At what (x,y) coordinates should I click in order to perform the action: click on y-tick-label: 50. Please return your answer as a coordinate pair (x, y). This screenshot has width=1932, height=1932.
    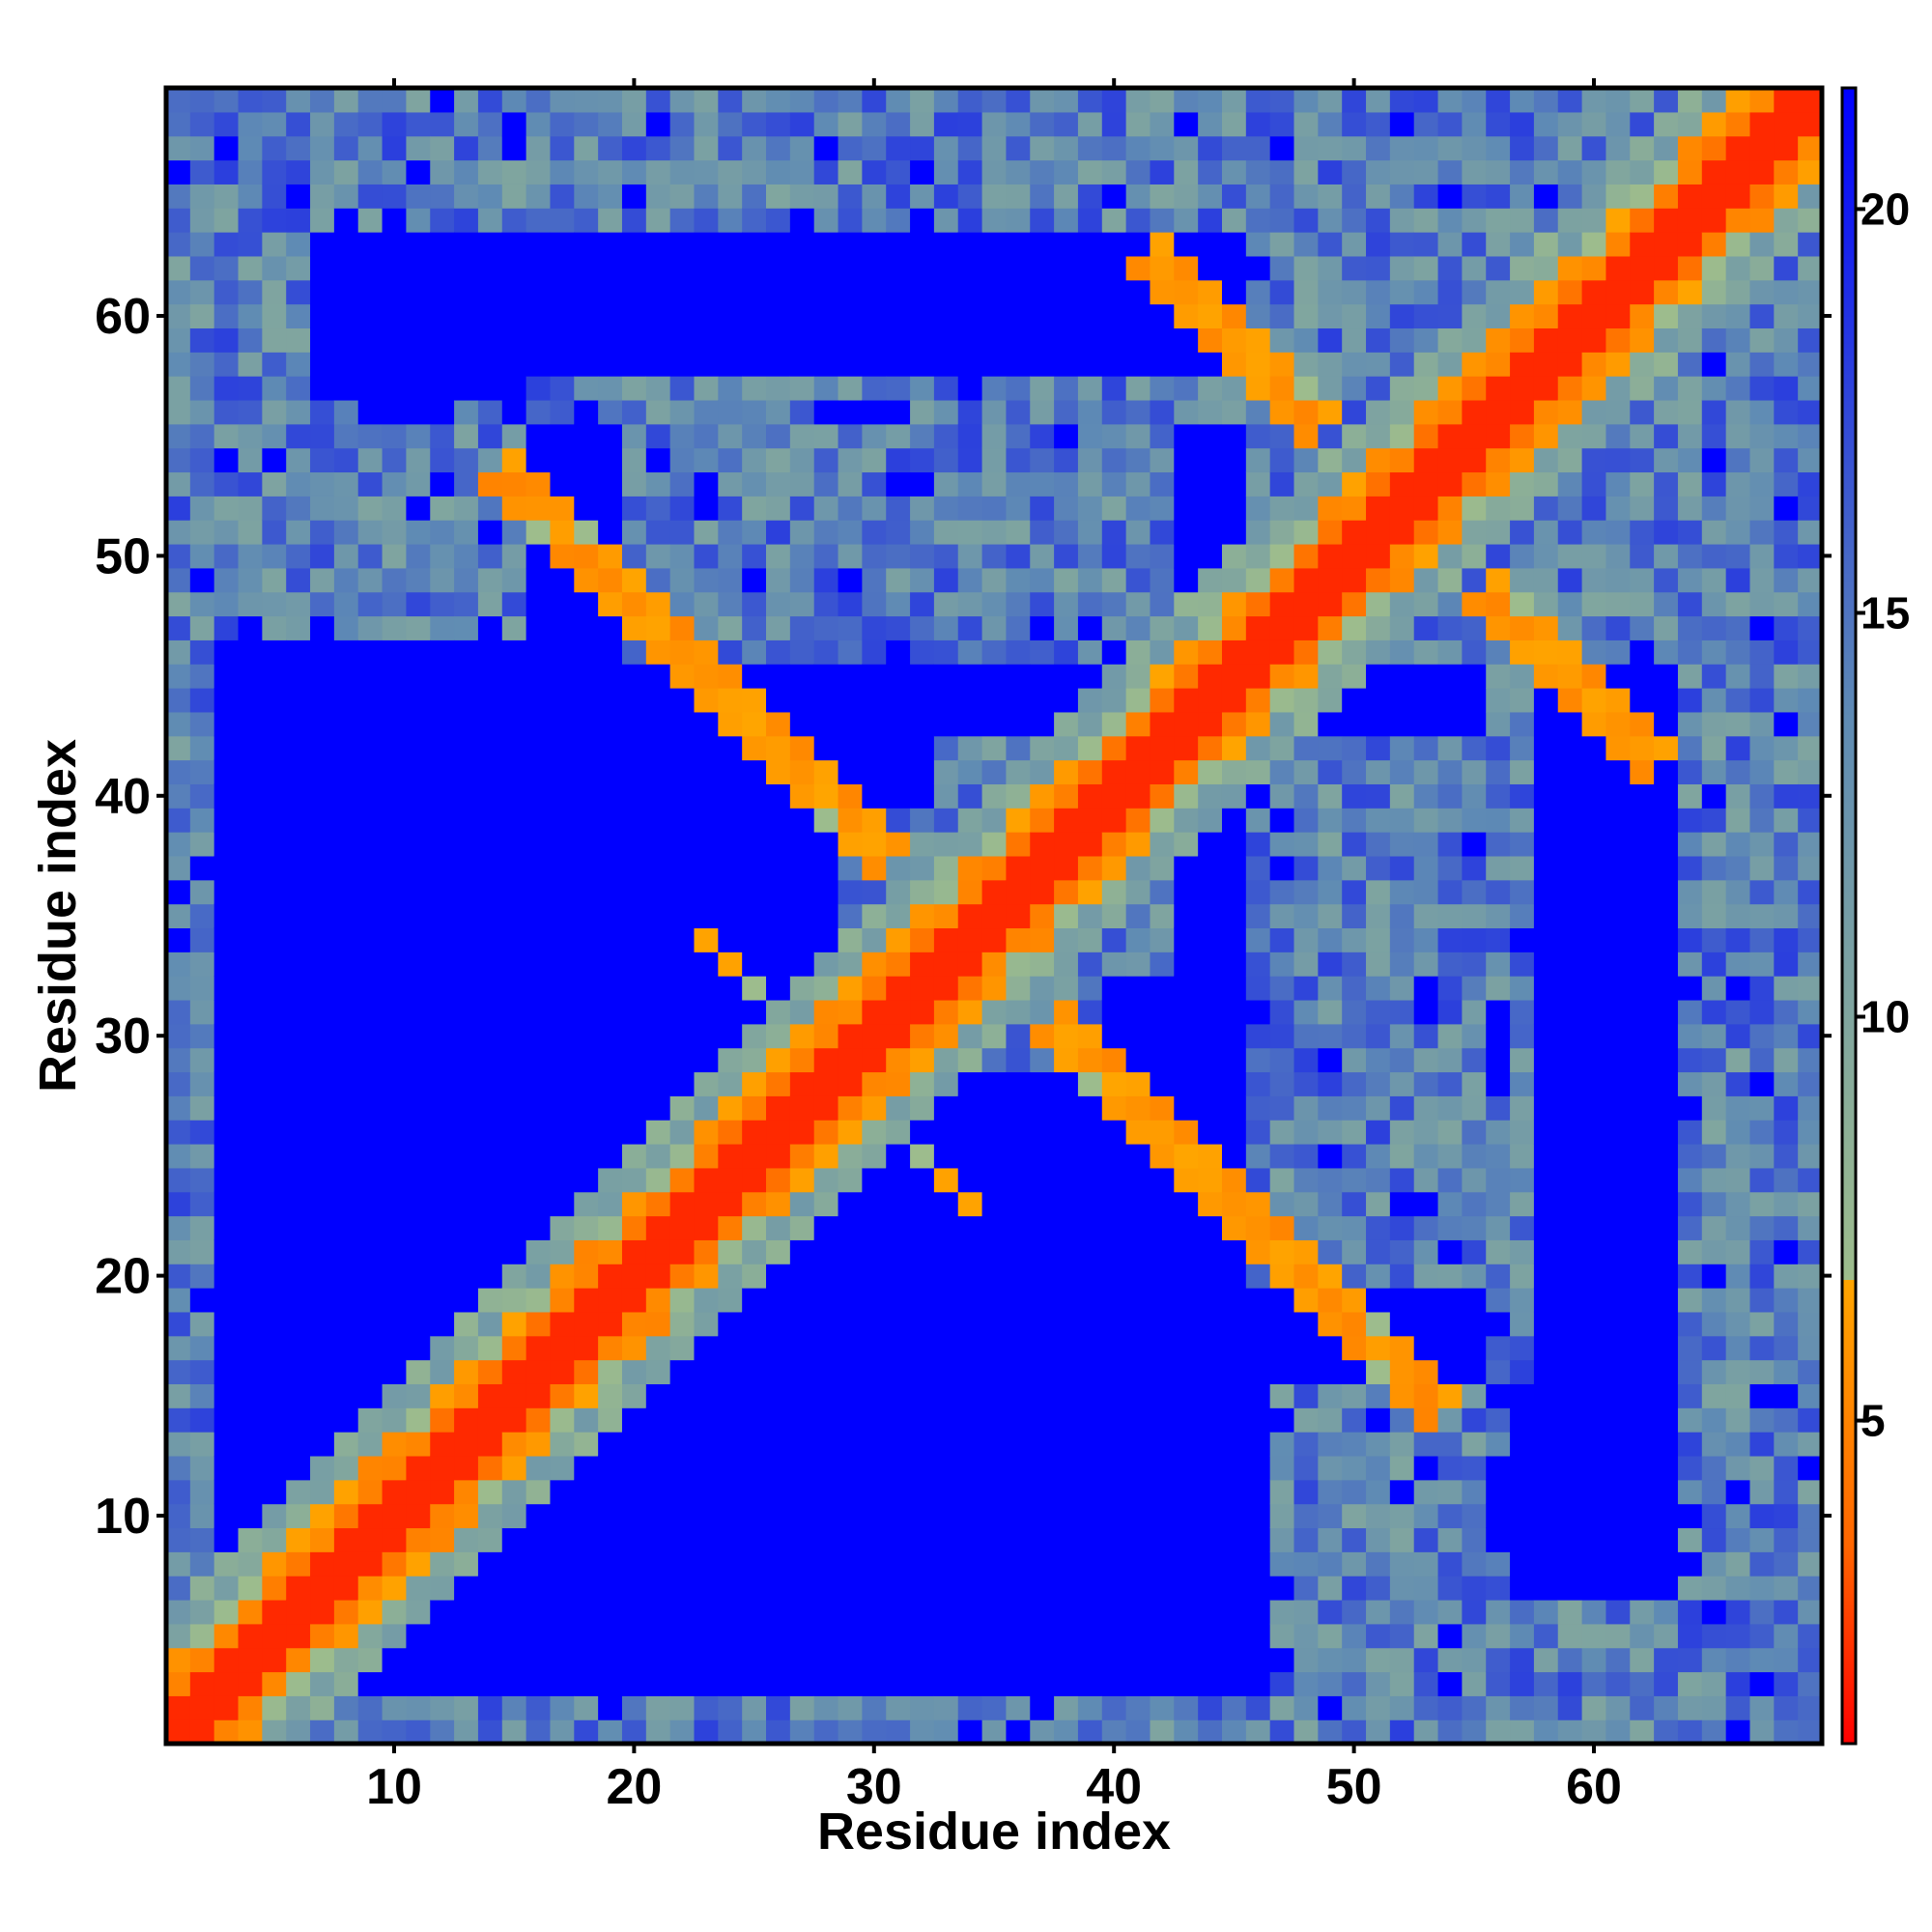
    Looking at the image, I should click on (123, 556).